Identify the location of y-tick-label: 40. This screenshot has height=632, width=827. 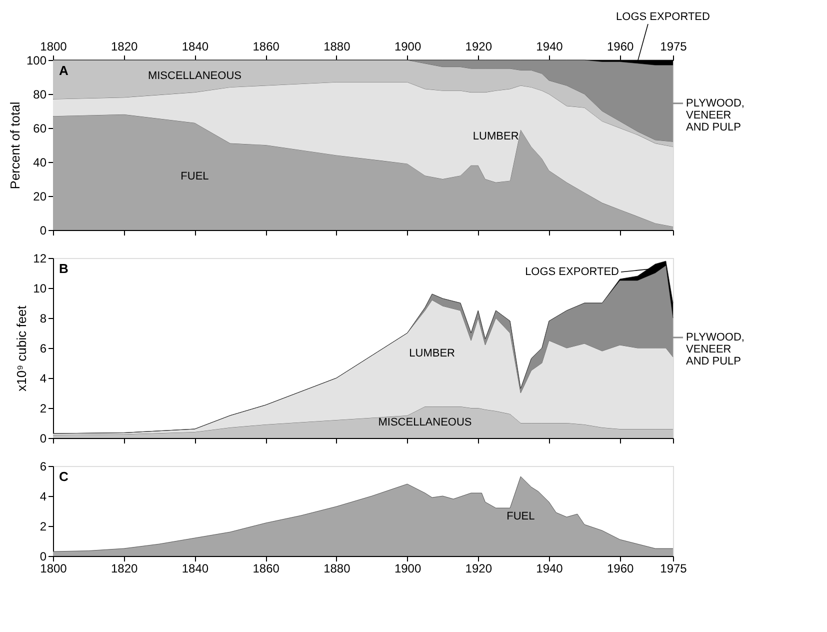
(40, 163).